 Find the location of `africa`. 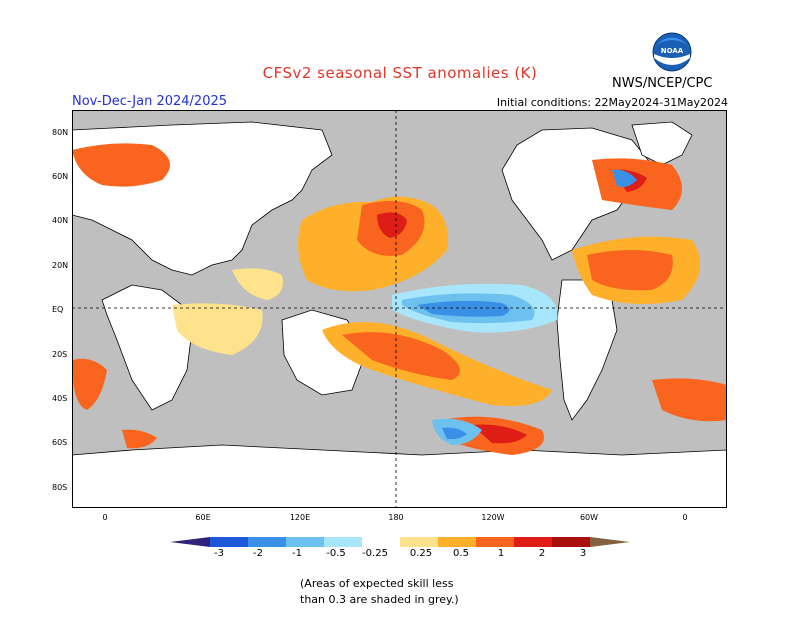

africa is located at coordinates (147, 347).